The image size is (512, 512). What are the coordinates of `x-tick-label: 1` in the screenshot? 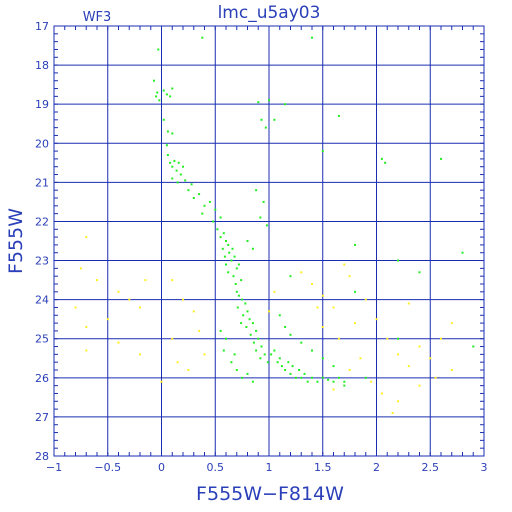 It's located at (269, 467).